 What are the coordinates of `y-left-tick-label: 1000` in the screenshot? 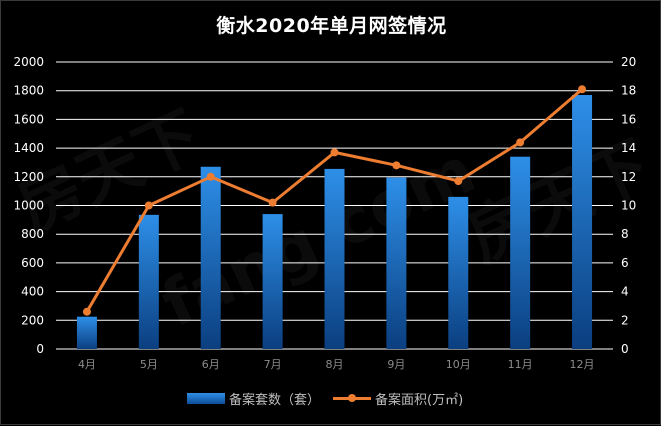 It's located at (28, 206).